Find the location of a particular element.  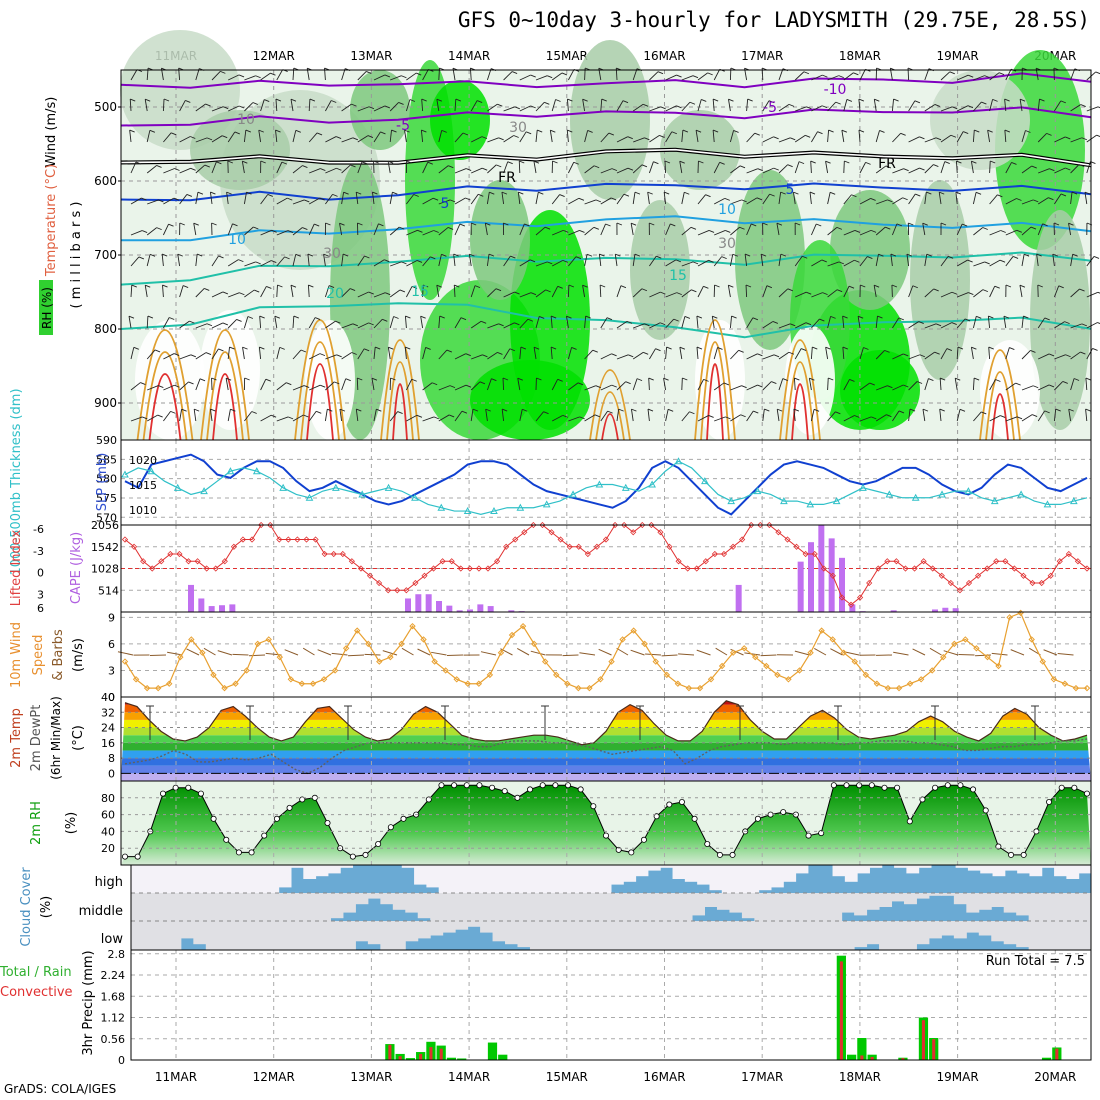

wind-barb-10m is located at coordinates (439, 653).